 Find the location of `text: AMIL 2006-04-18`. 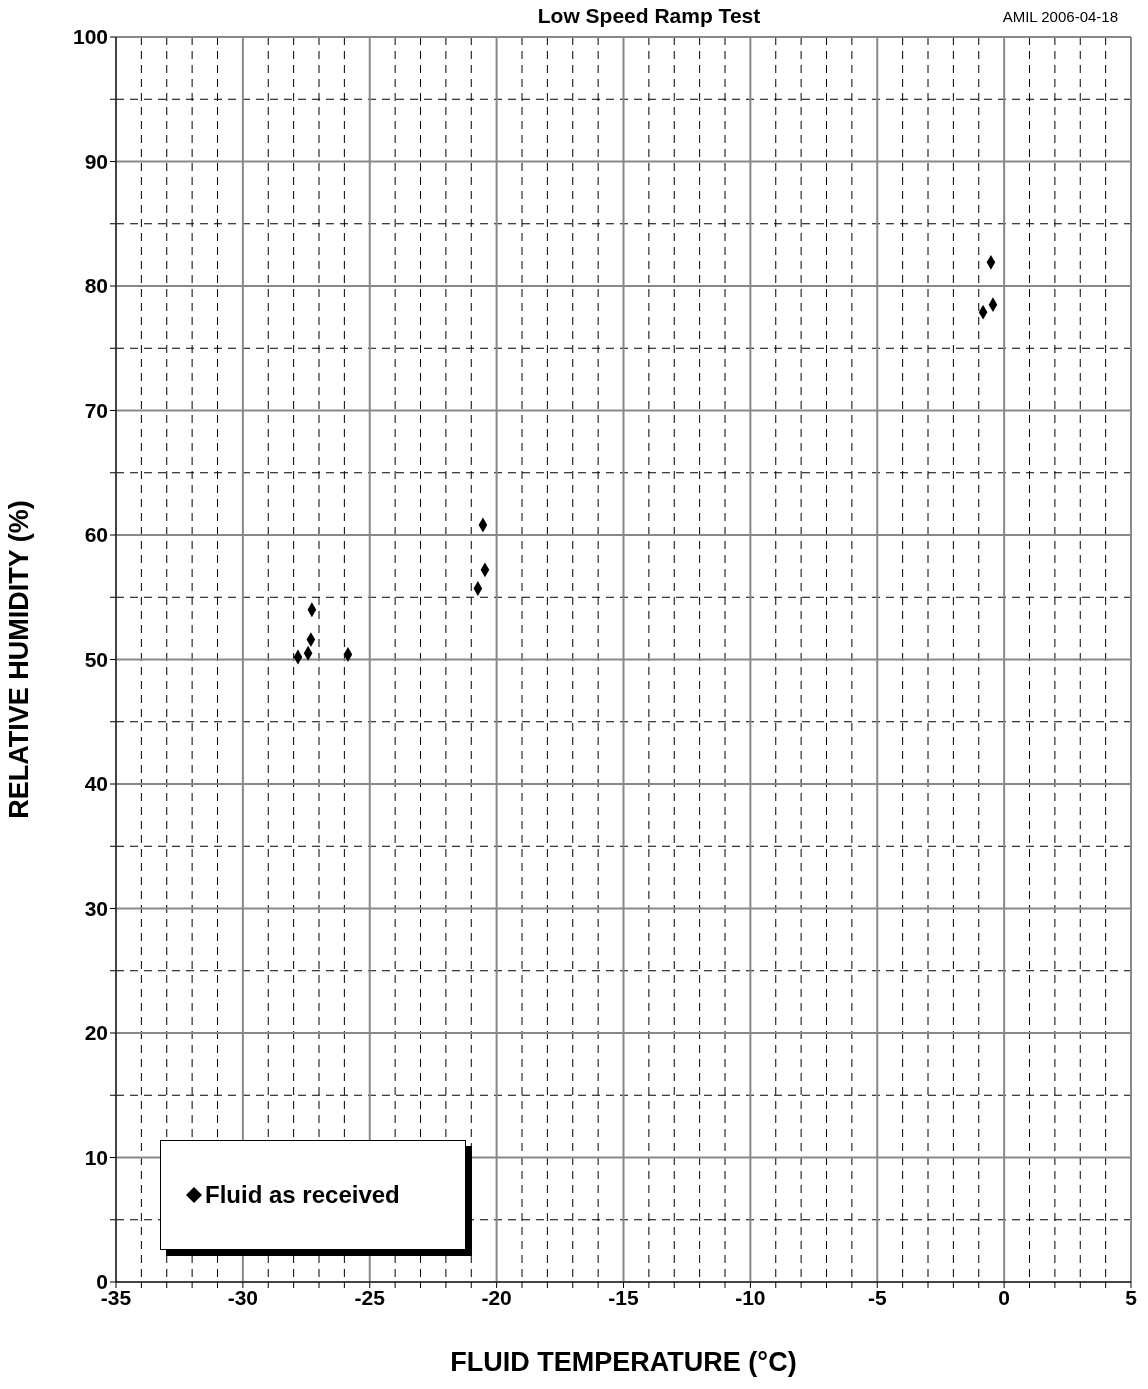

text: AMIL 2006-04-18 is located at coordinates (1060, 16).